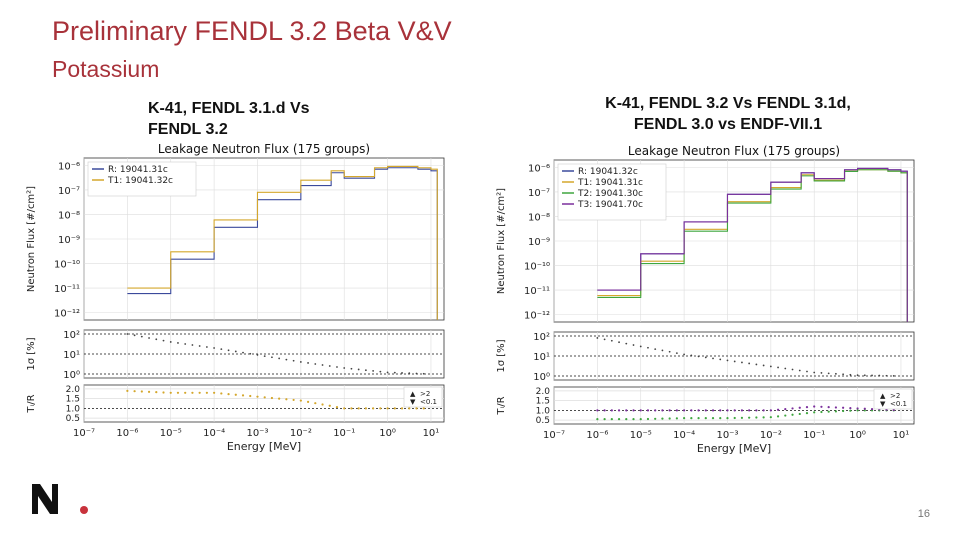  What do you see at coordinates (73, 390) in the screenshot?
I see `y-tick-label: 2.0` at bounding box center [73, 390].